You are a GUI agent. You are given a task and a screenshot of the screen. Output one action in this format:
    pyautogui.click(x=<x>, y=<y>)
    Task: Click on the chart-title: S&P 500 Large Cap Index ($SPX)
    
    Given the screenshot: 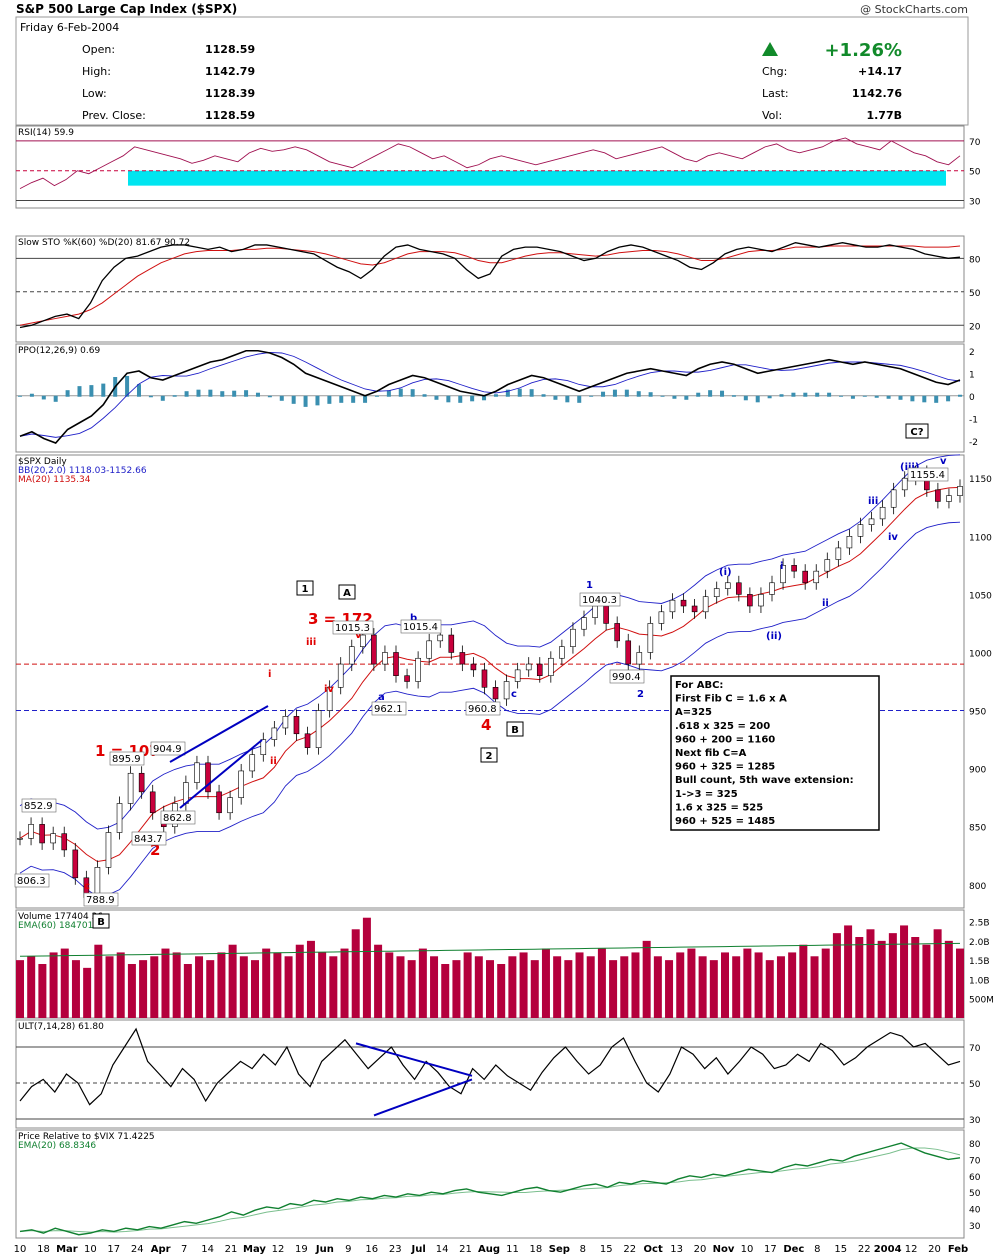 What is the action you would take?
    pyautogui.click(x=126, y=9)
    